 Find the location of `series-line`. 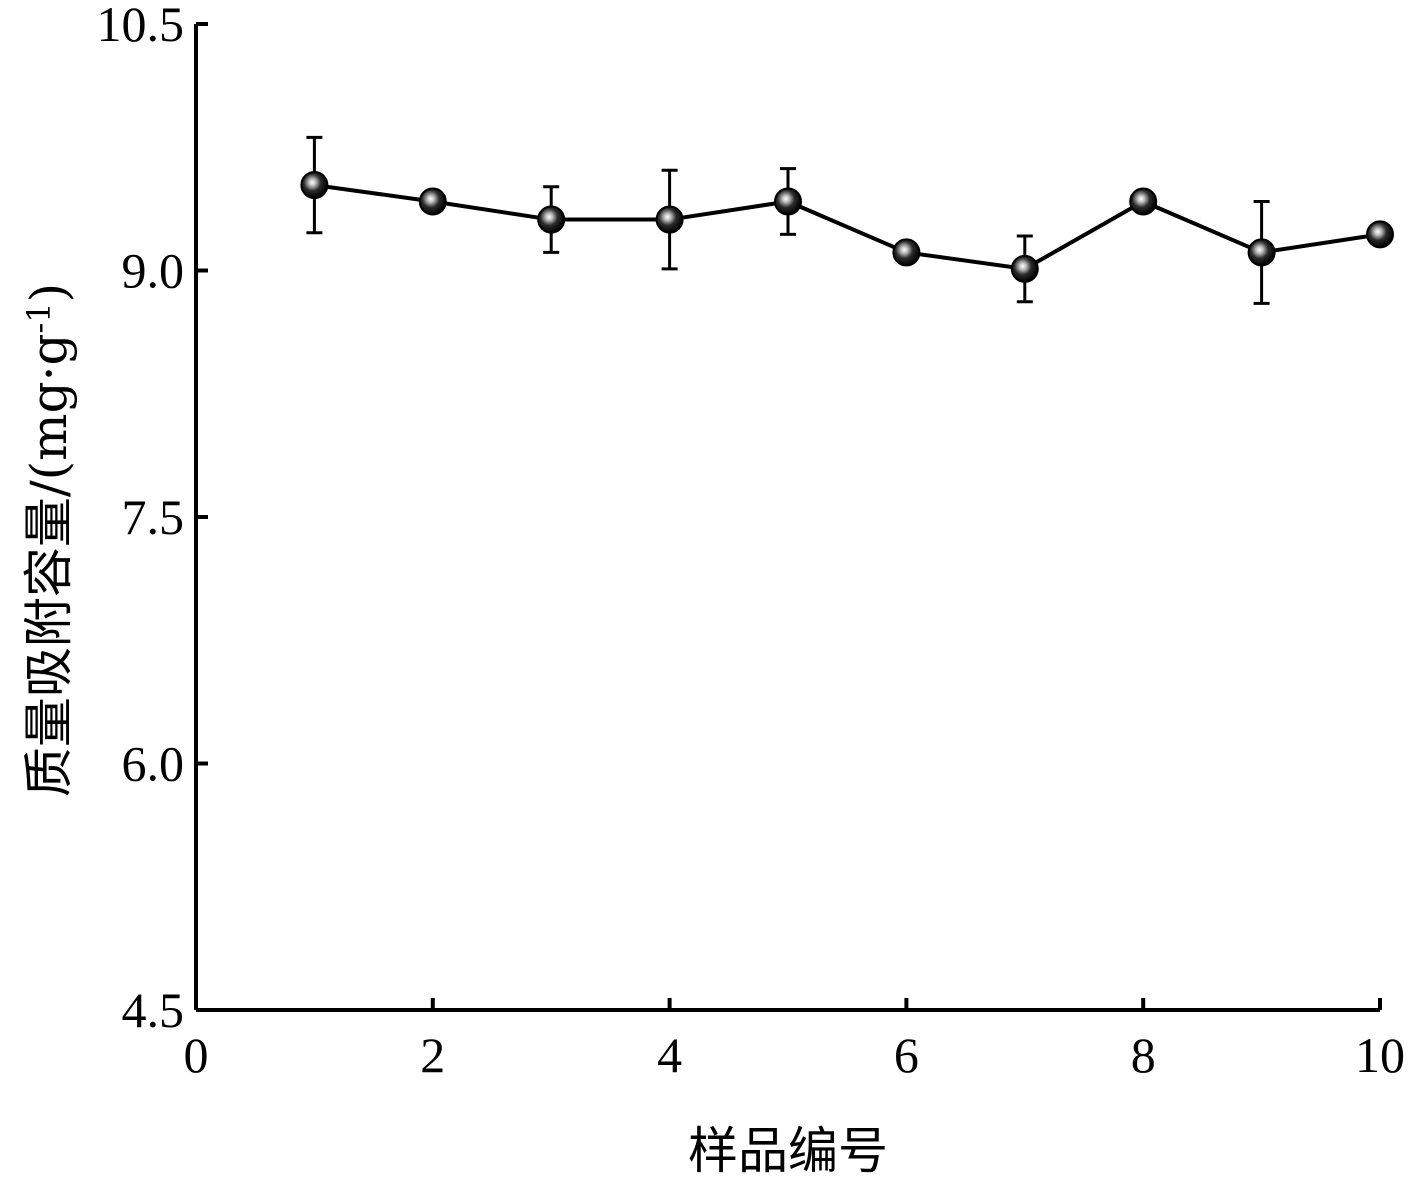

series-line is located at coordinates (847, 227).